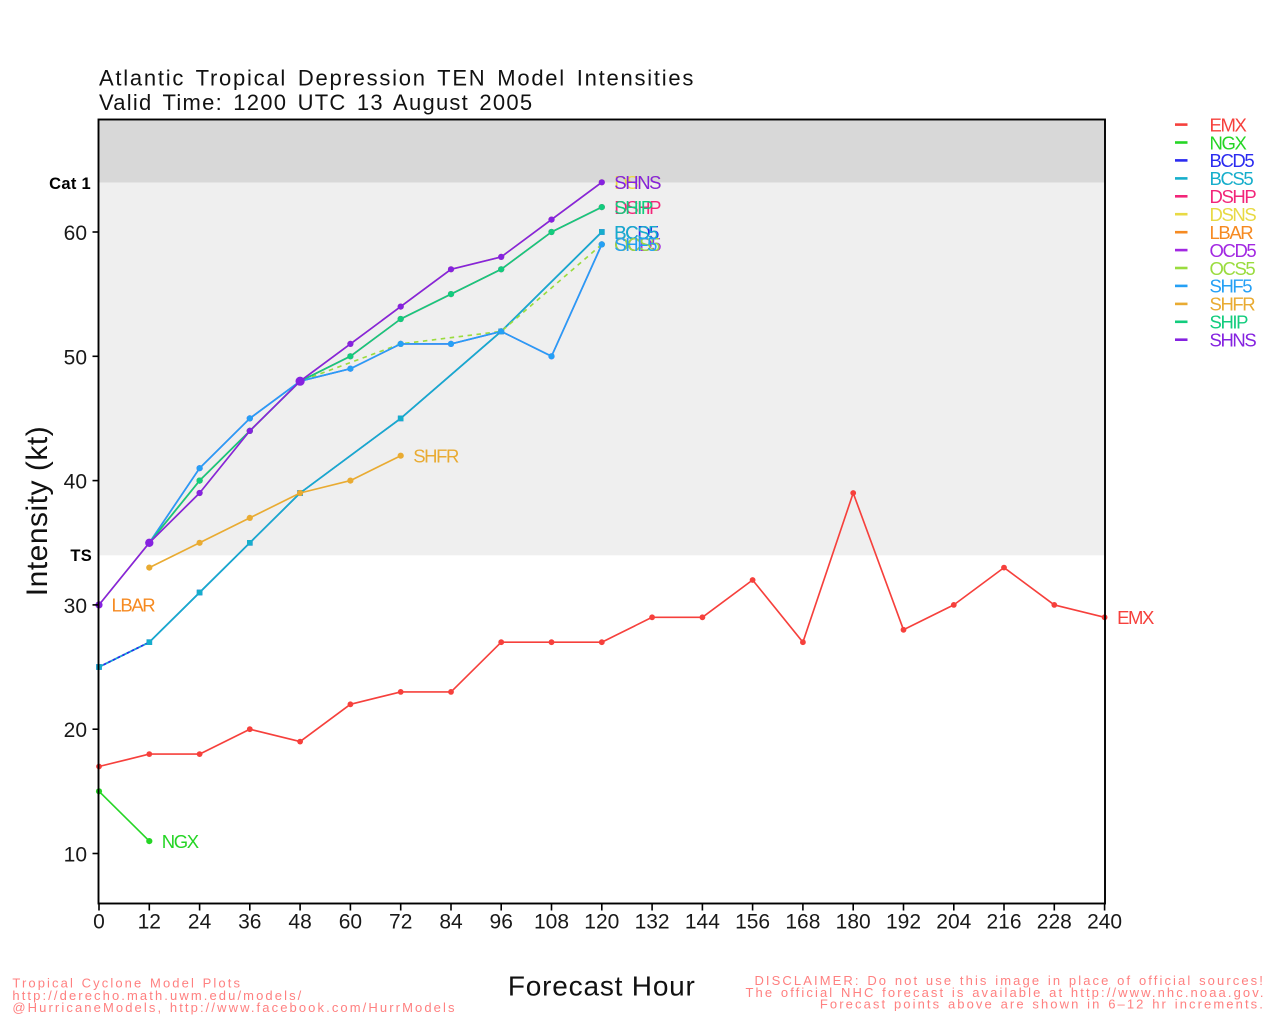 Image resolution: width=1280 pixels, height=1024 pixels. I want to click on svg-text: TS, so click(81, 556).